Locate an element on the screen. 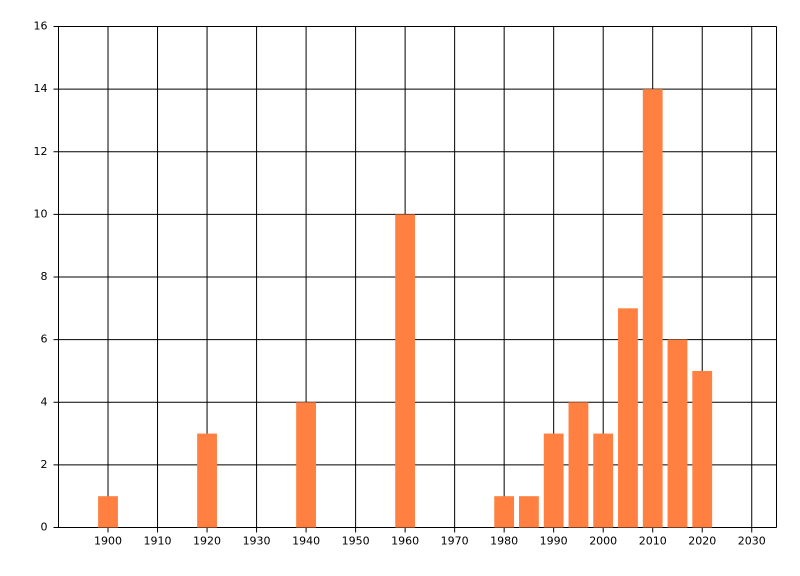 Image resolution: width=800 pixels, height=576 pixels. x-tick-label: 1900 is located at coordinates (108, 541).